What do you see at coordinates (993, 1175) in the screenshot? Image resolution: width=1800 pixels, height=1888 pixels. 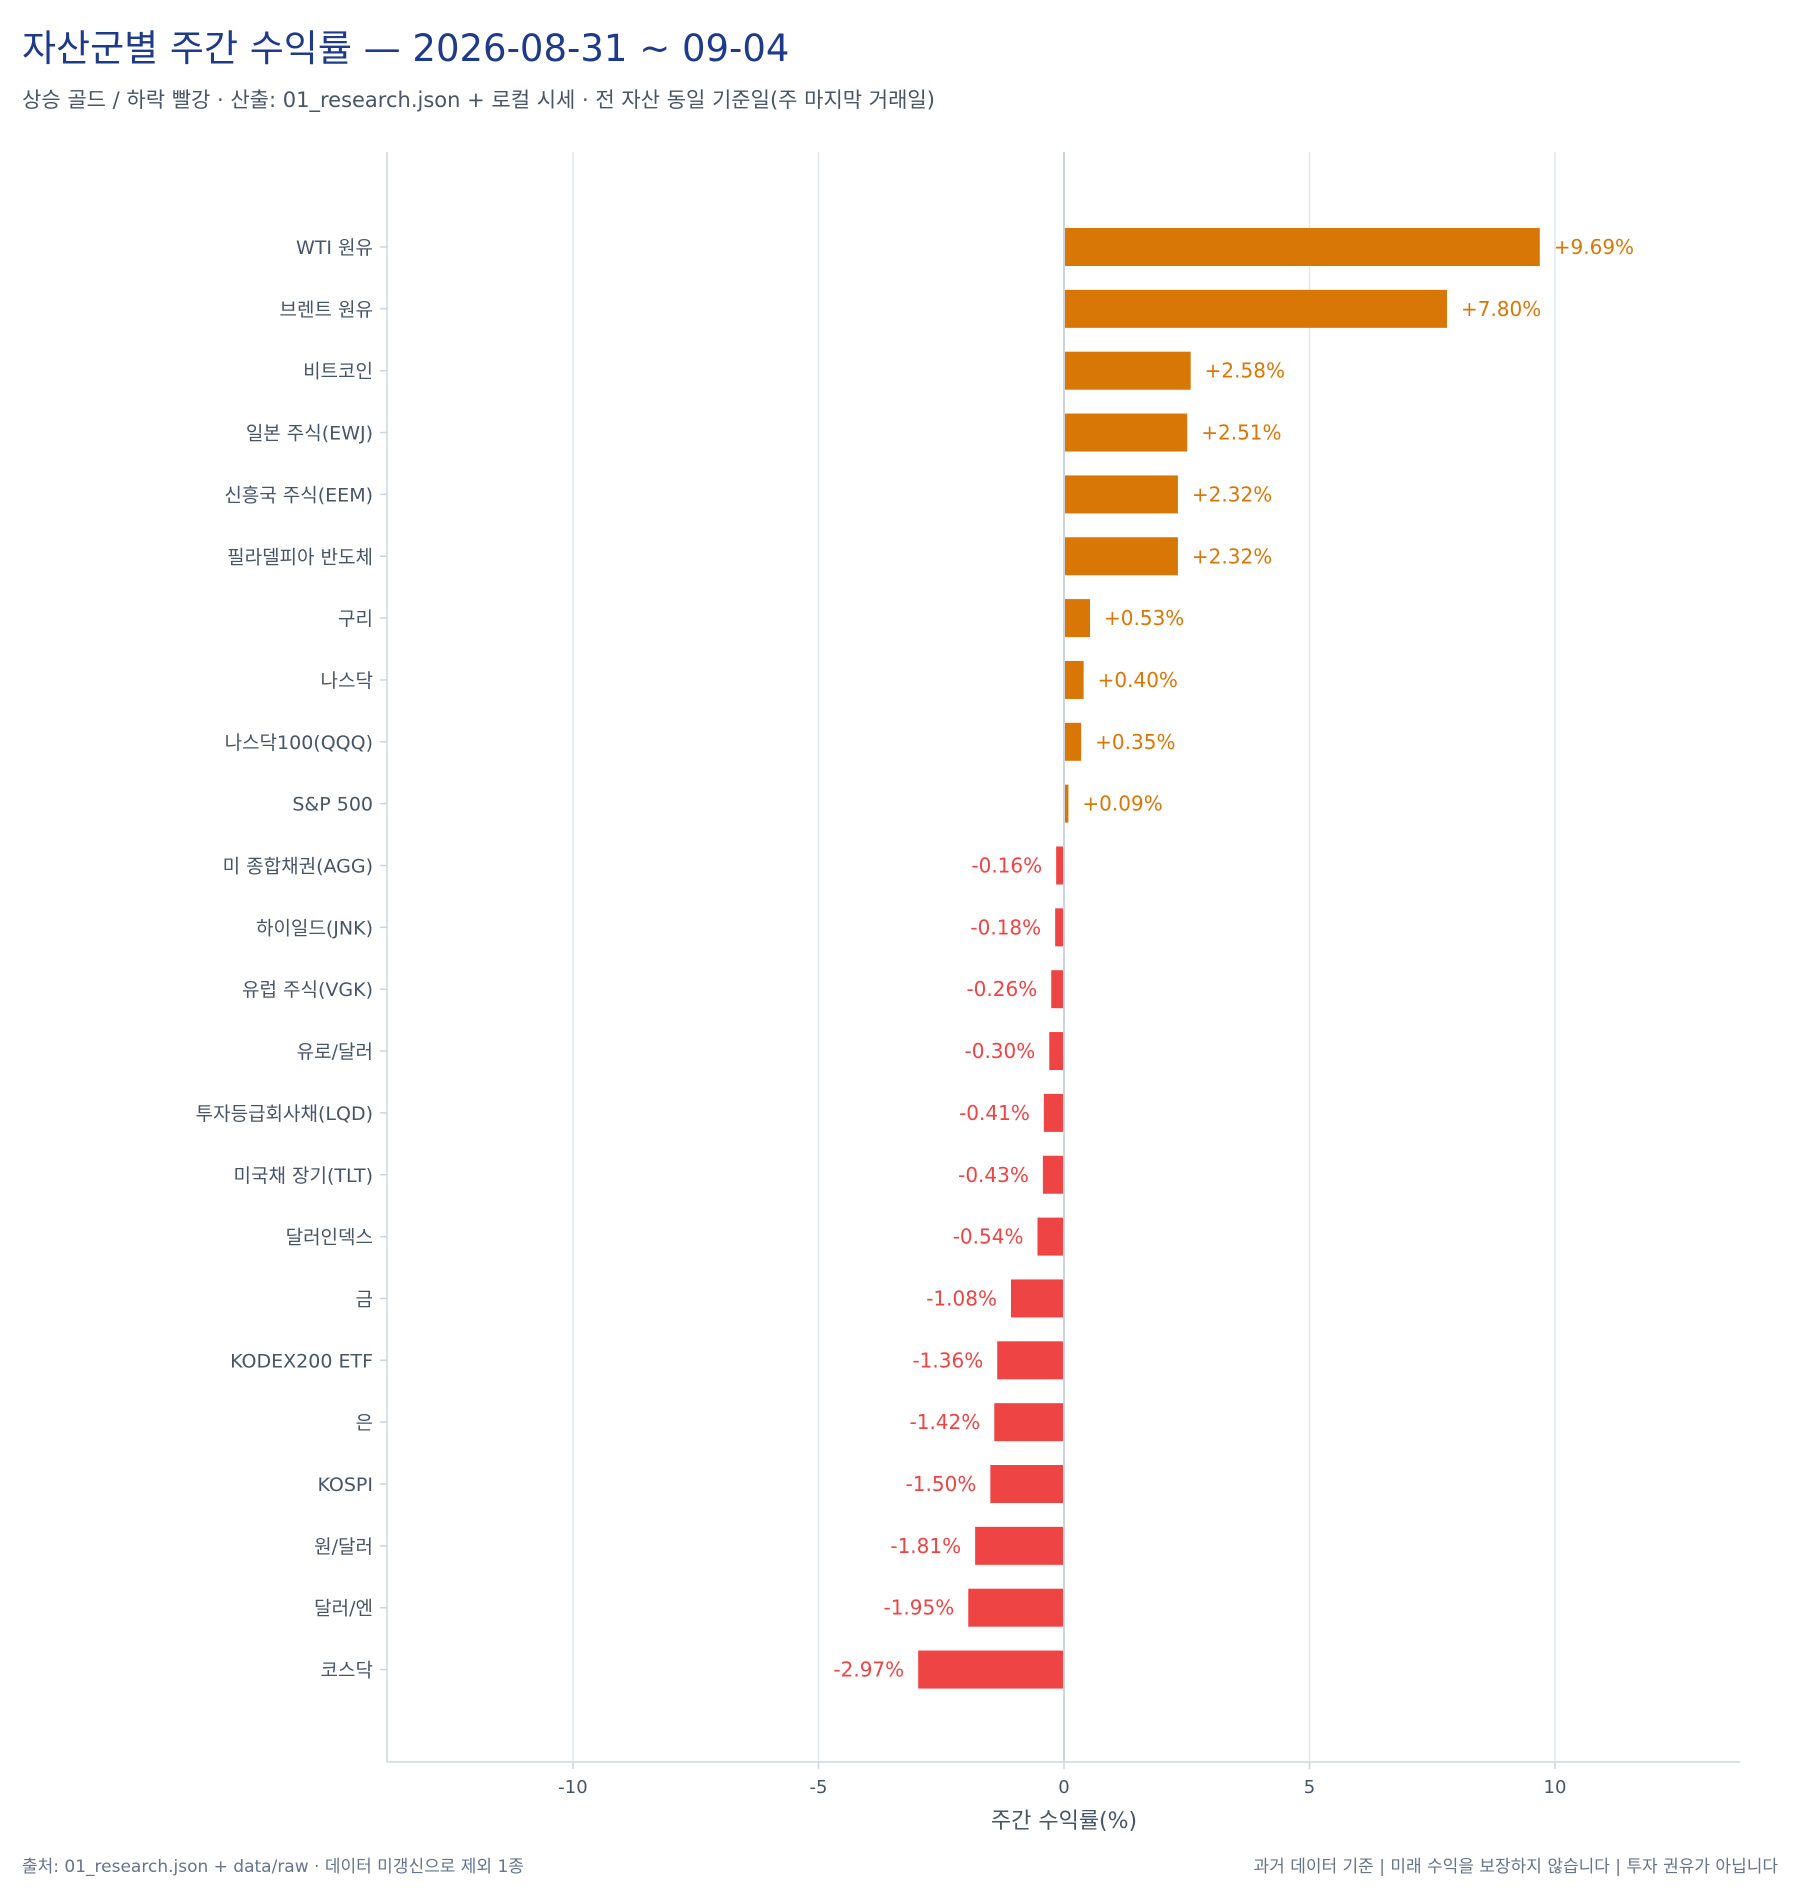 I see `value-label: -0.43%` at bounding box center [993, 1175].